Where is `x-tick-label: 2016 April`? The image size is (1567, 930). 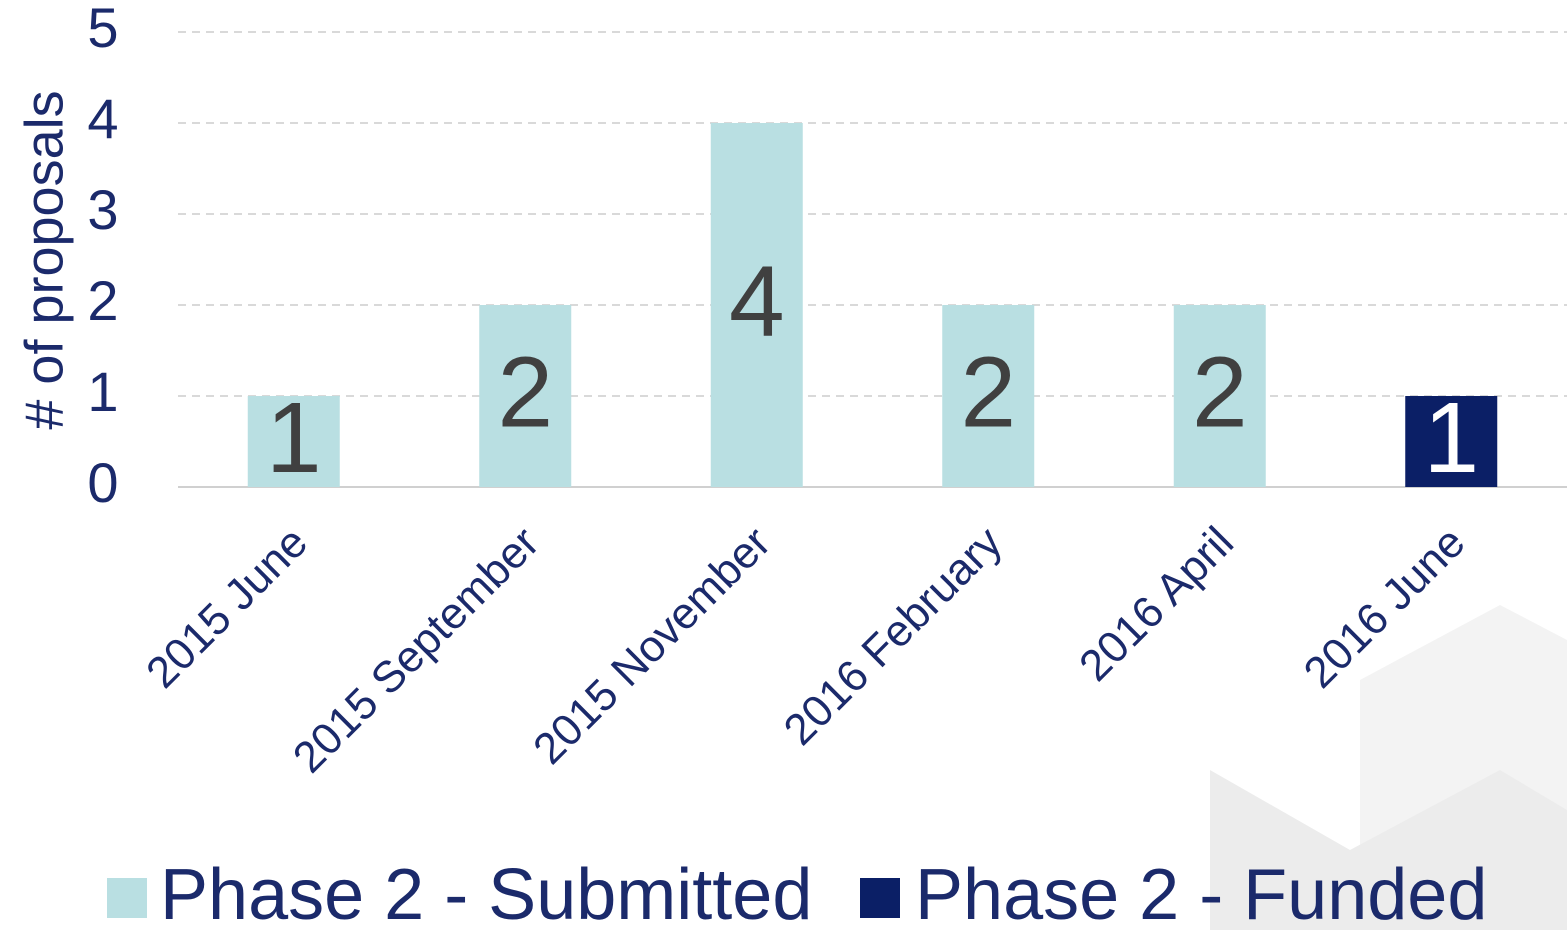
x-tick-label: 2016 April is located at coordinates (1156, 604).